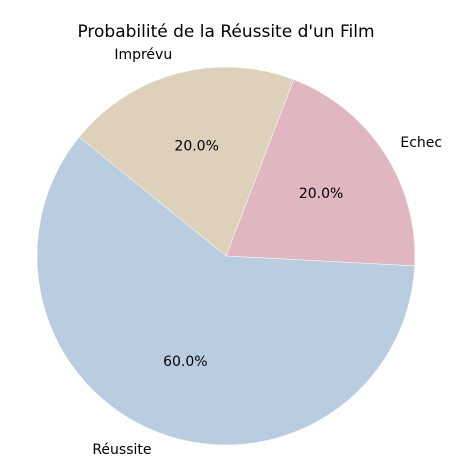 The height and width of the screenshot is (459, 454). What do you see at coordinates (421, 143) in the screenshot?
I see `slice-label-echec: Echec` at bounding box center [421, 143].